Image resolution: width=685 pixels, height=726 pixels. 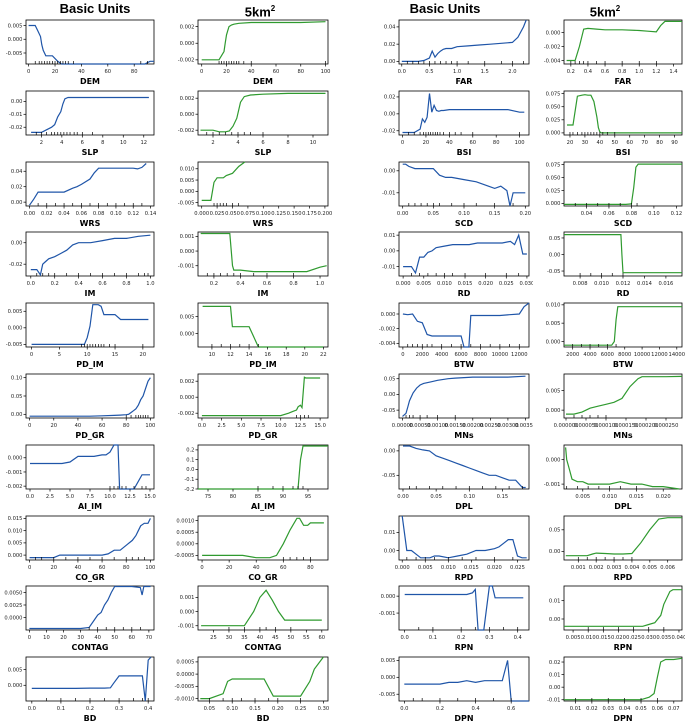 I want to click on x-tick-label: 2.0, so click(x=512, y=72).